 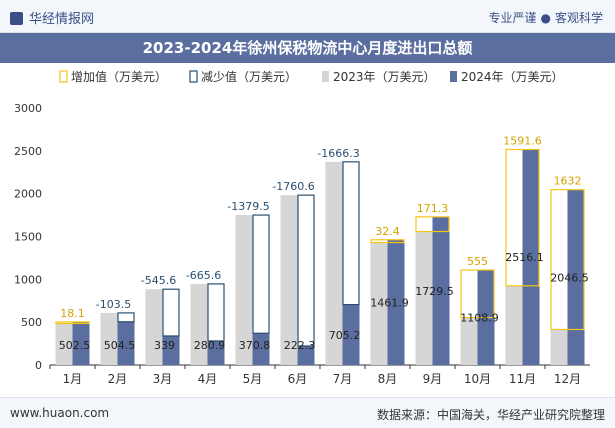 What do you see at coordinates (338, 153) in the screenshot?
I see `decrease-value-label: -1666.3` at bounding box center [338, 153].